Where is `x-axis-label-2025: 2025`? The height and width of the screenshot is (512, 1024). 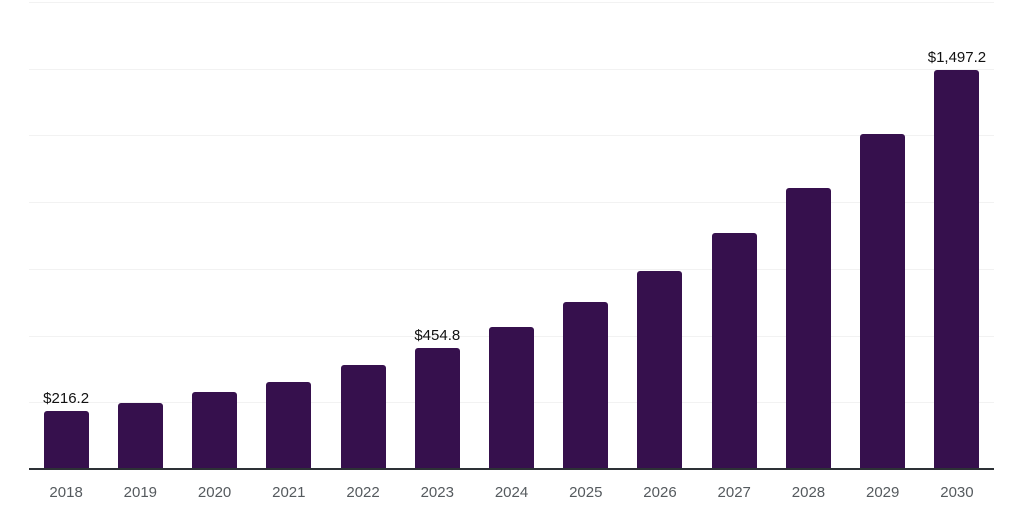 x-axis-label-2025: 2025 is located at coordinates (586, 492).